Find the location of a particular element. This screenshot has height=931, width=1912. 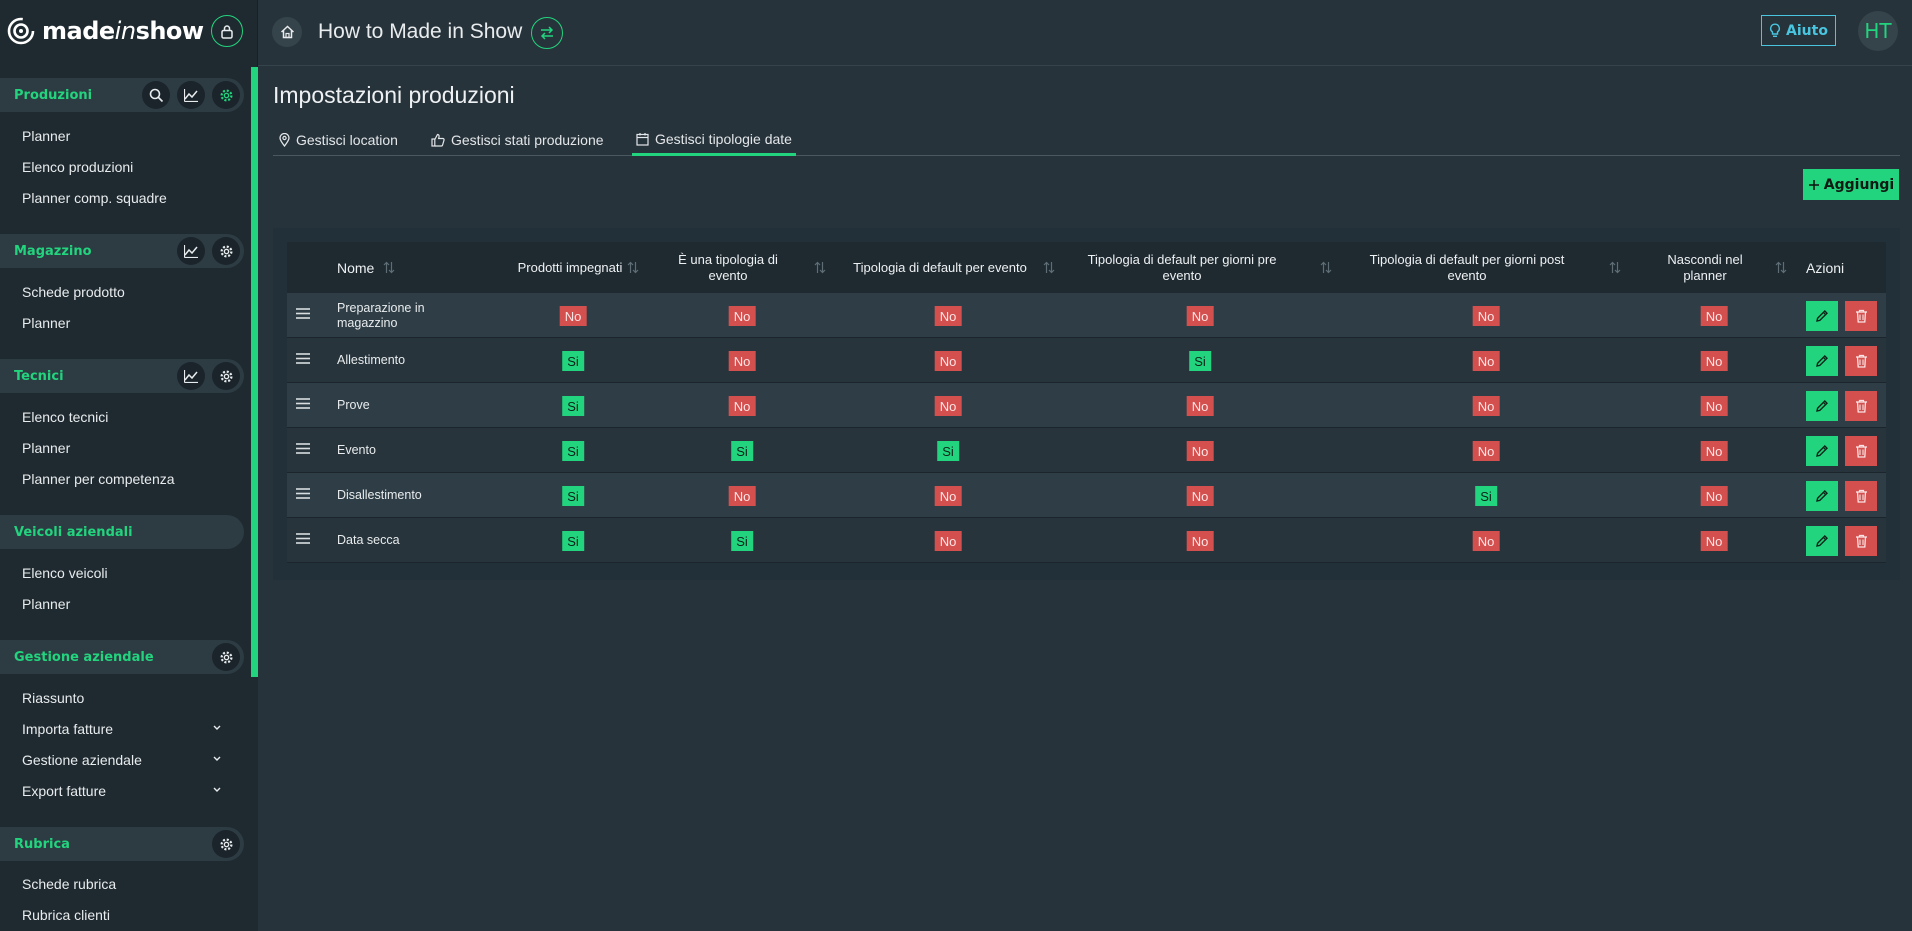

table-row: Allestimento Si No No Si No No is located at coordinates (1086, 360).